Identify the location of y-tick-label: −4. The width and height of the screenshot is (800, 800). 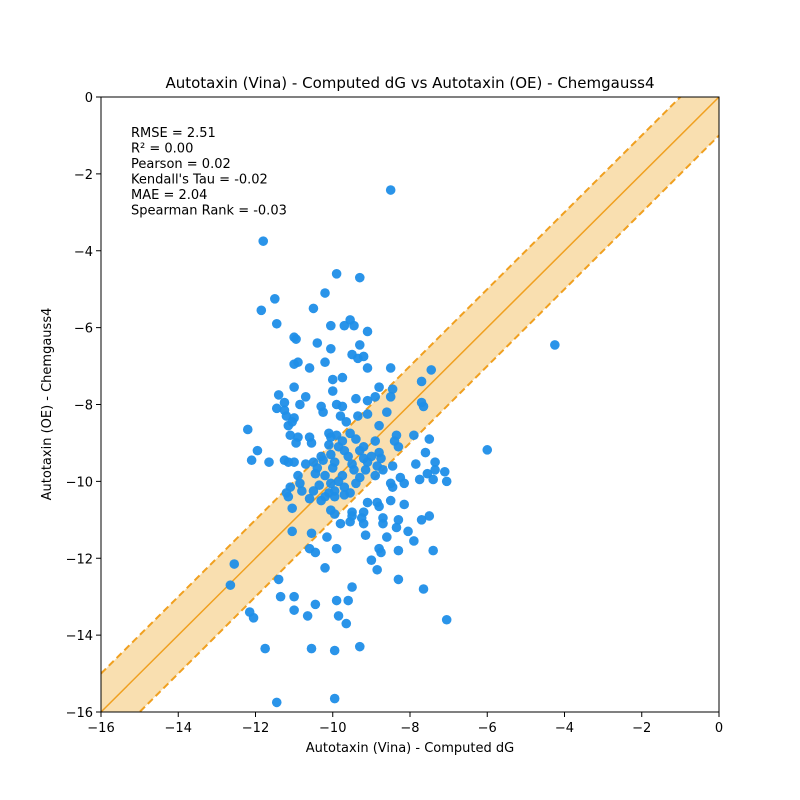
(83, 252).